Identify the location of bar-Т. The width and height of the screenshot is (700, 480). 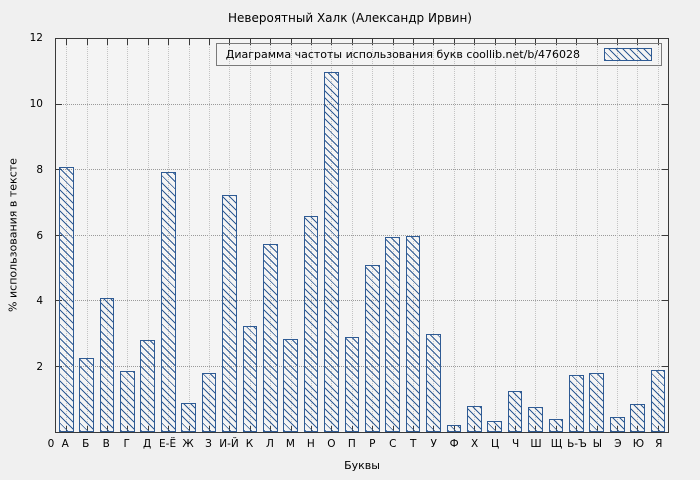
(413, 333).